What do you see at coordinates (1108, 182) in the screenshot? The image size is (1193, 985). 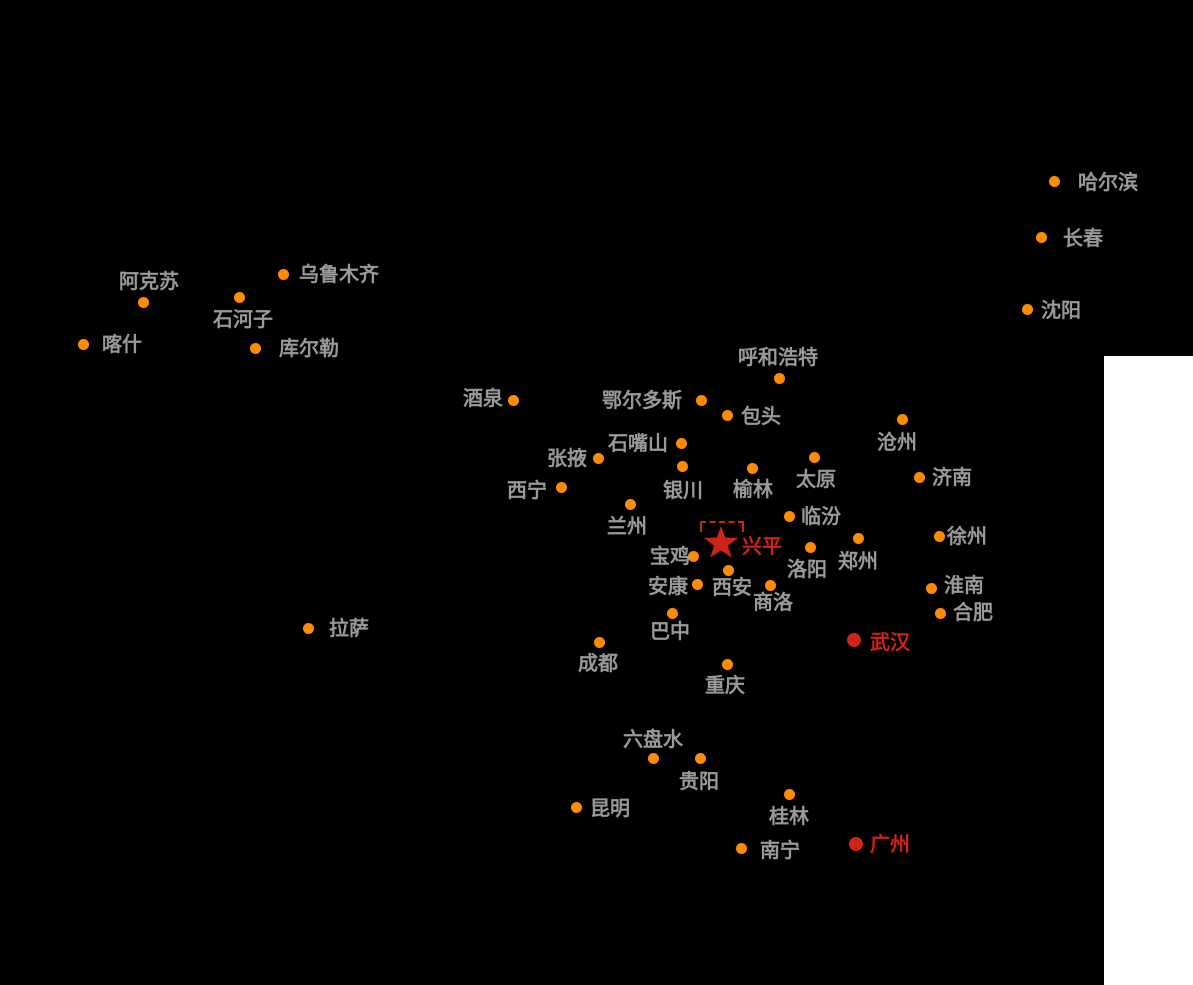 I see `city-label: 哈尔滨` at bounding box center [1108, 182].